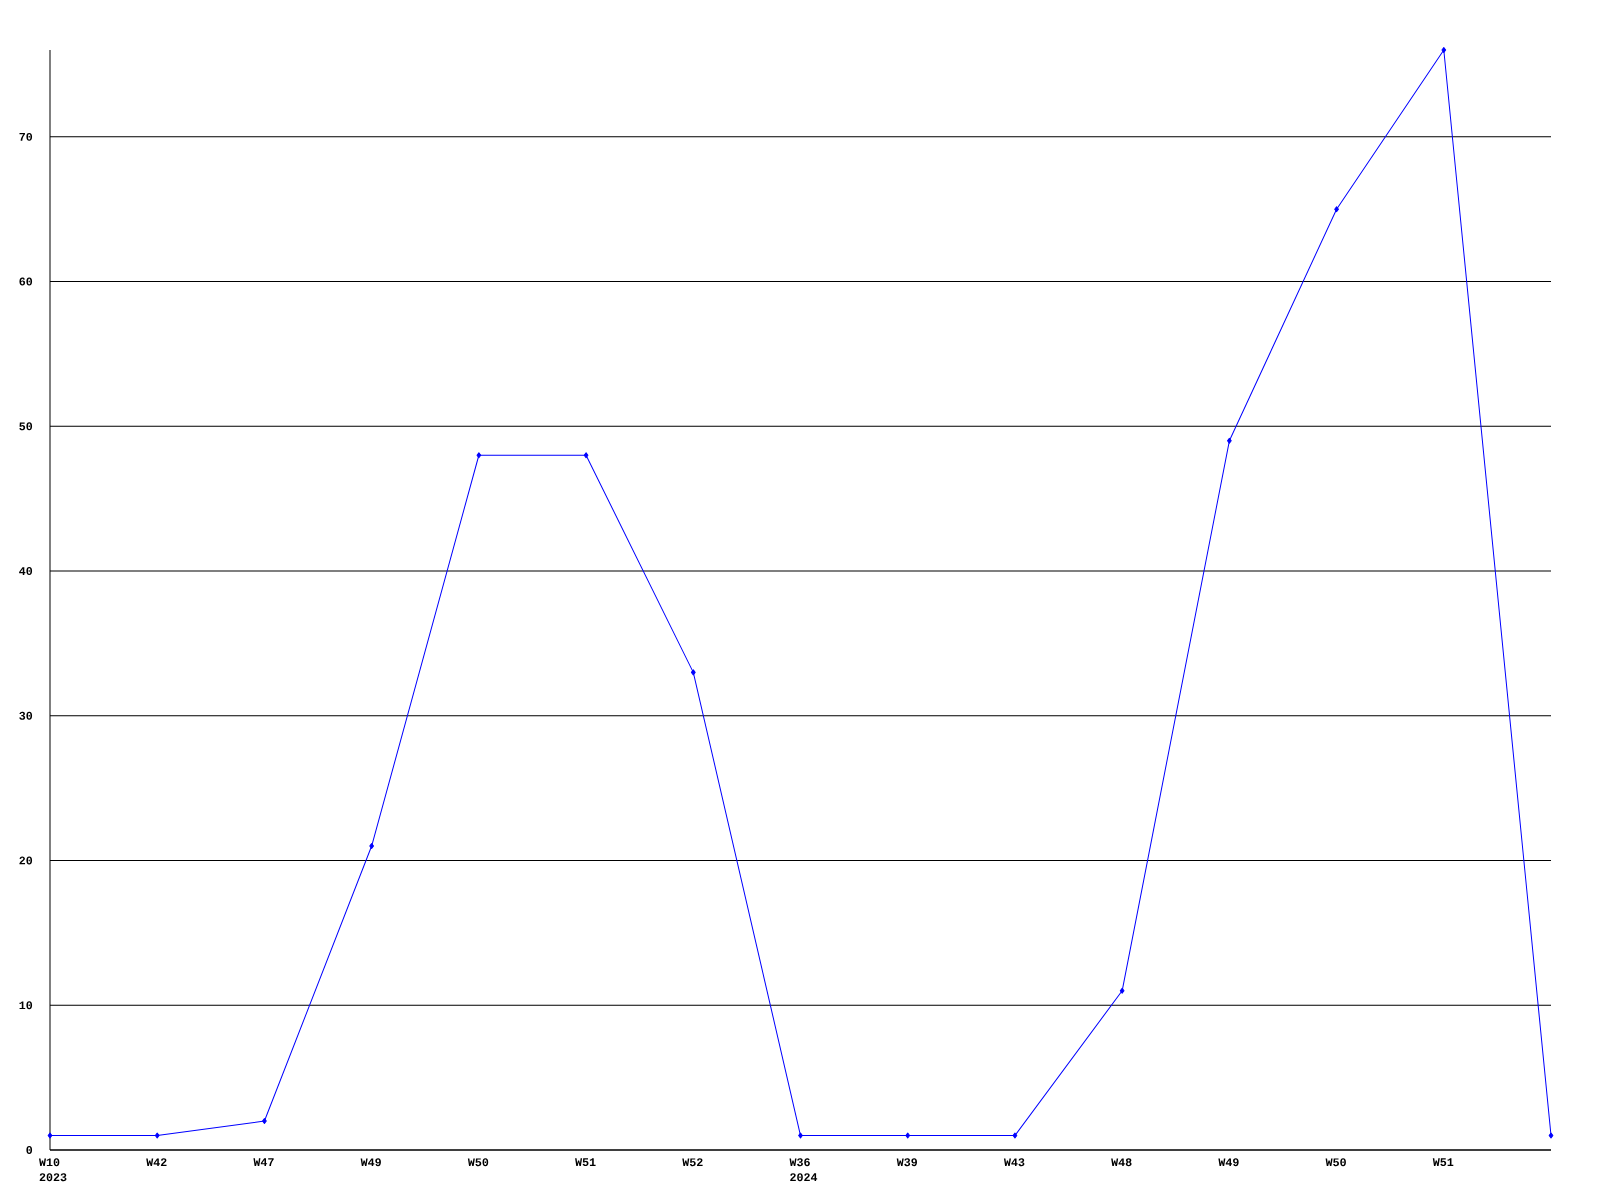 The height and width of the screenshot is (1200, 1600). What do you see at coordinates (1014, 1162) in the screenshot?
I see `x-tick-label: W43` at bounding box center [1014, 1162].